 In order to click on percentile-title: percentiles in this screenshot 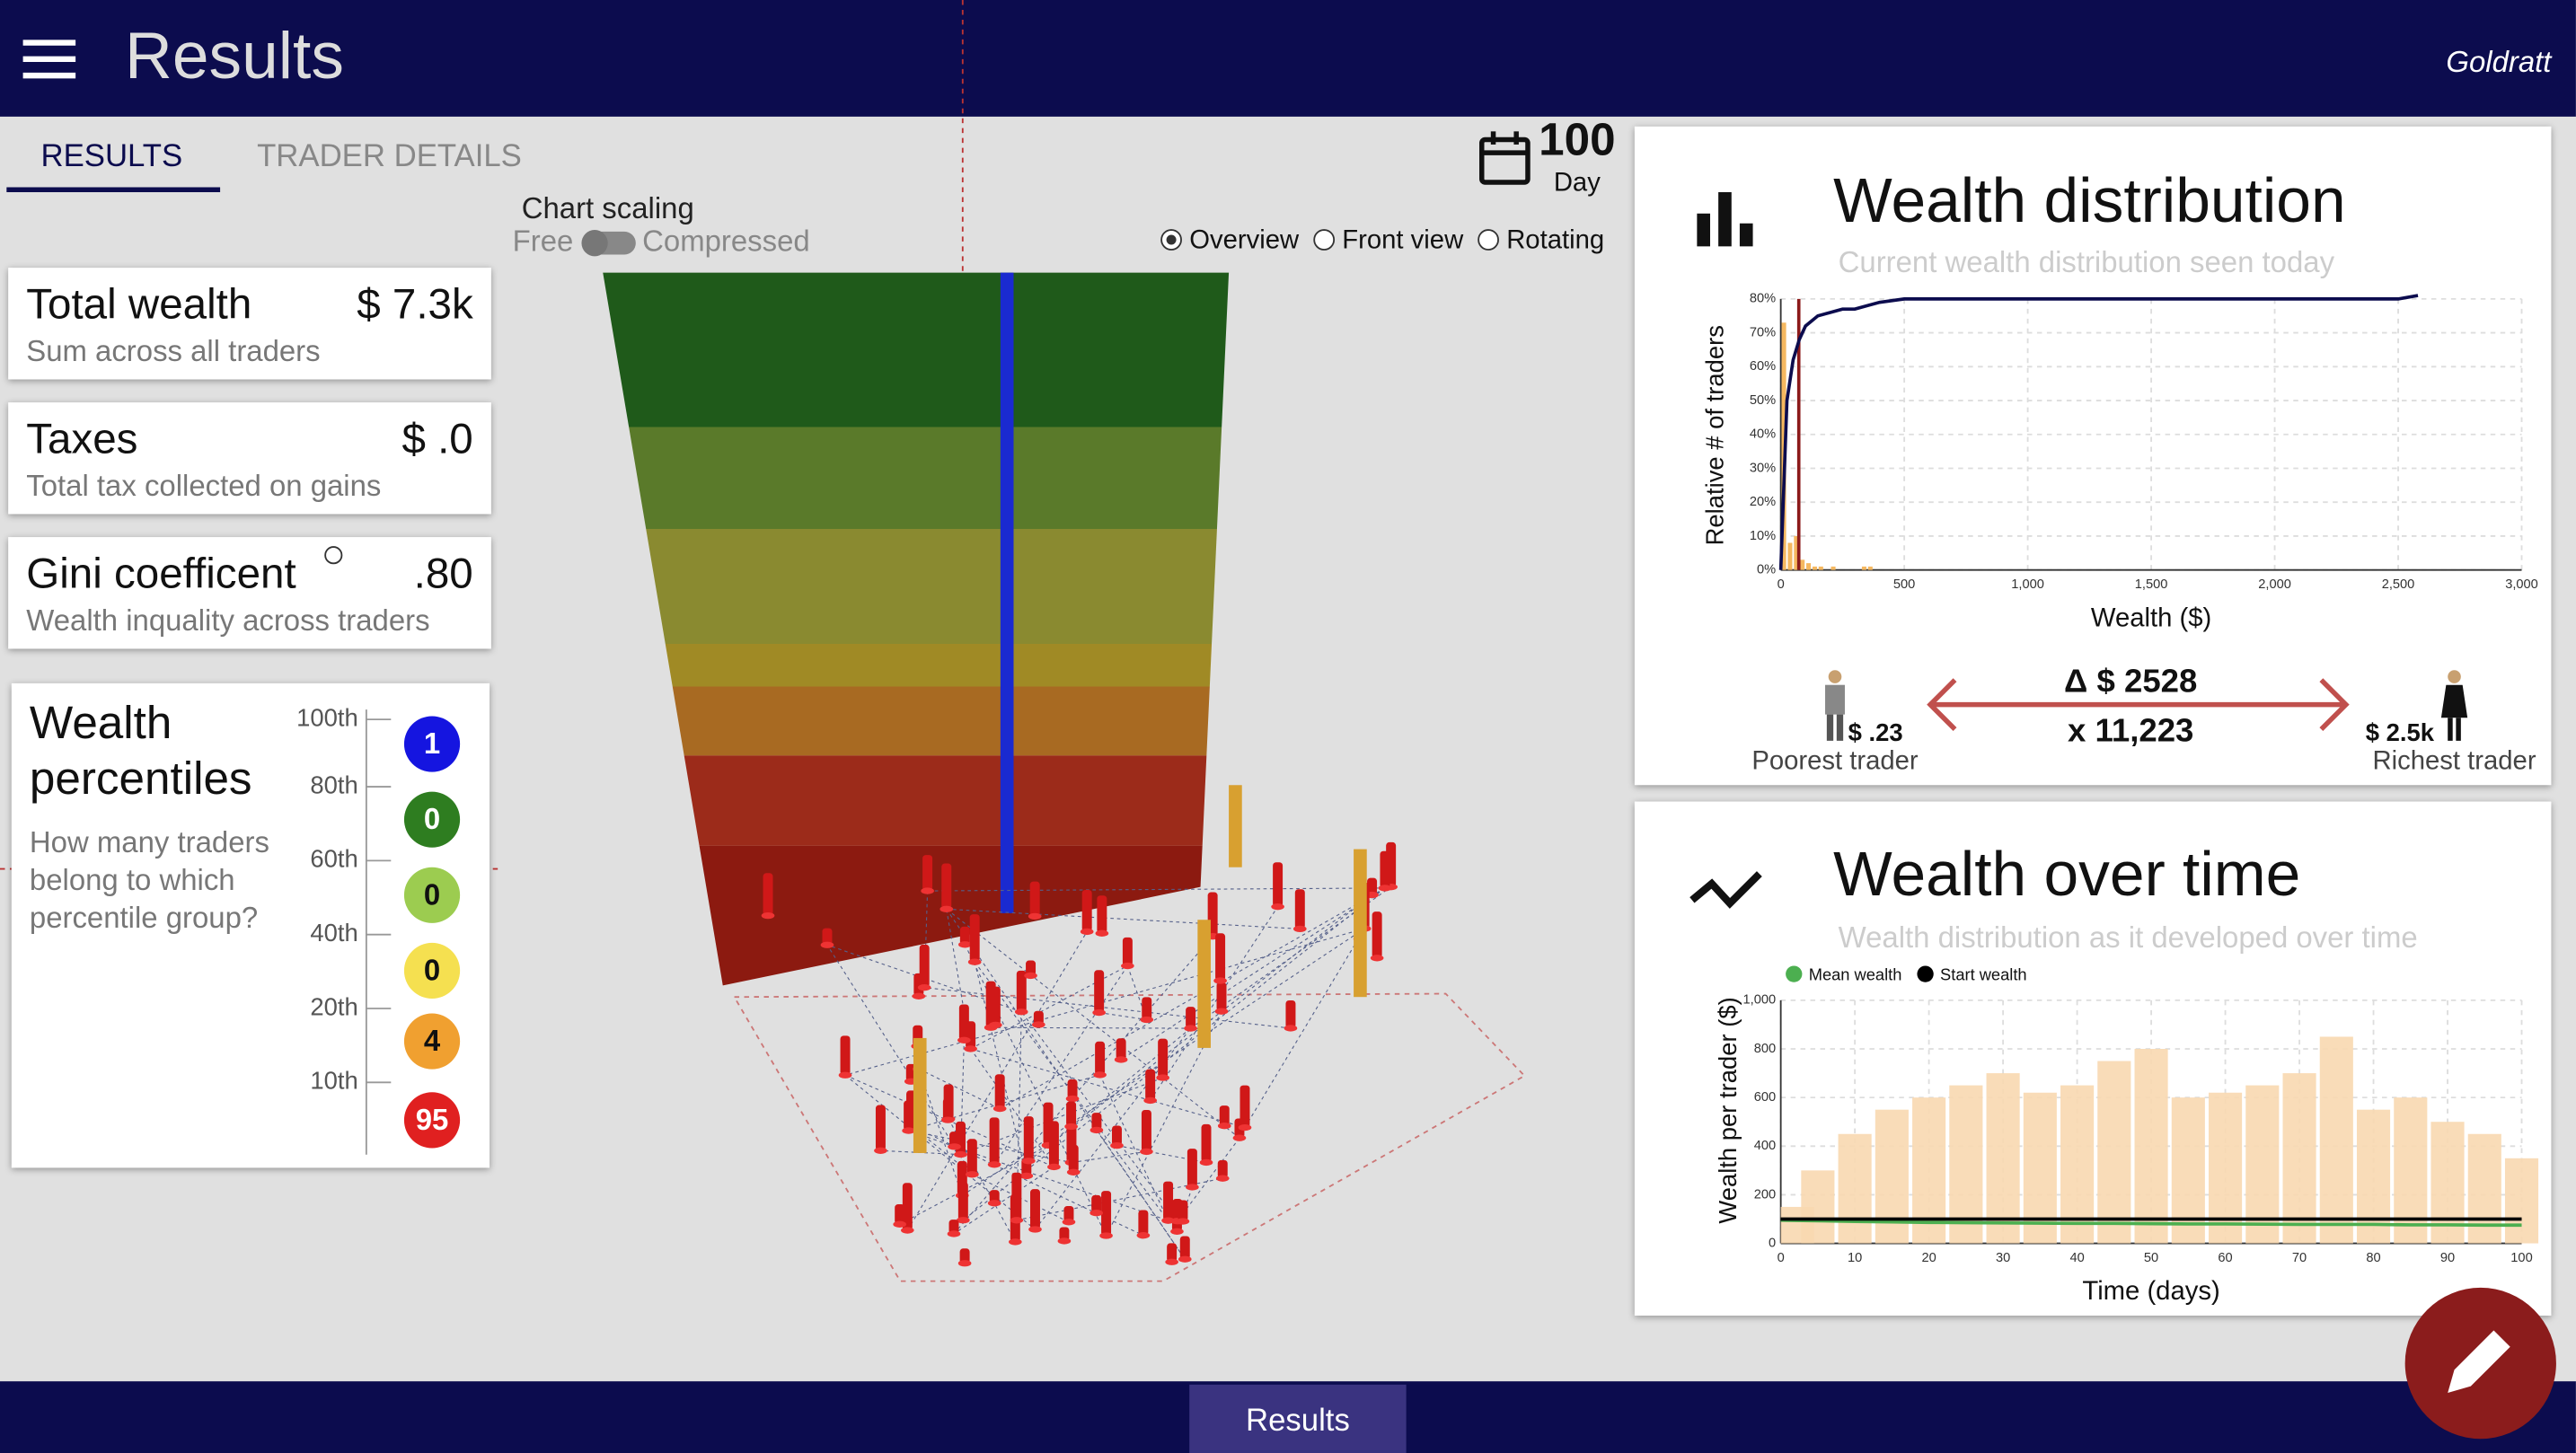, I will do `click(141, 779)`.